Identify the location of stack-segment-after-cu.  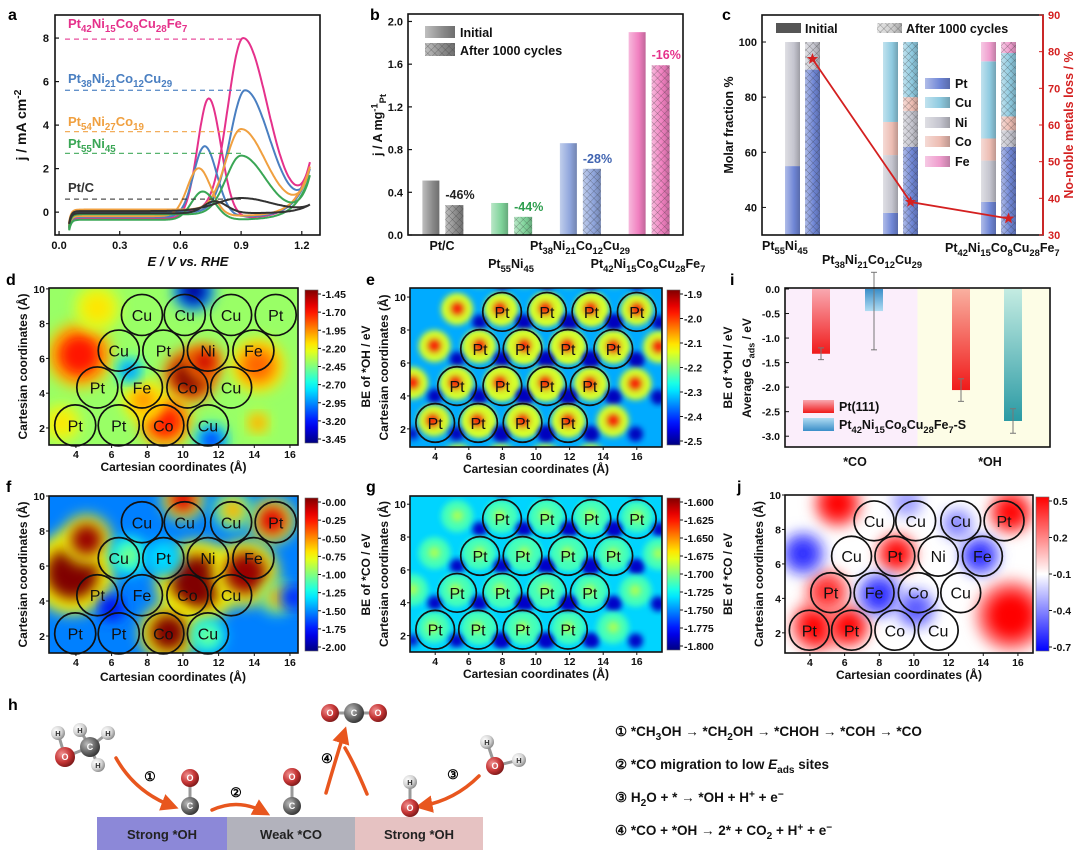
(1008, 85).